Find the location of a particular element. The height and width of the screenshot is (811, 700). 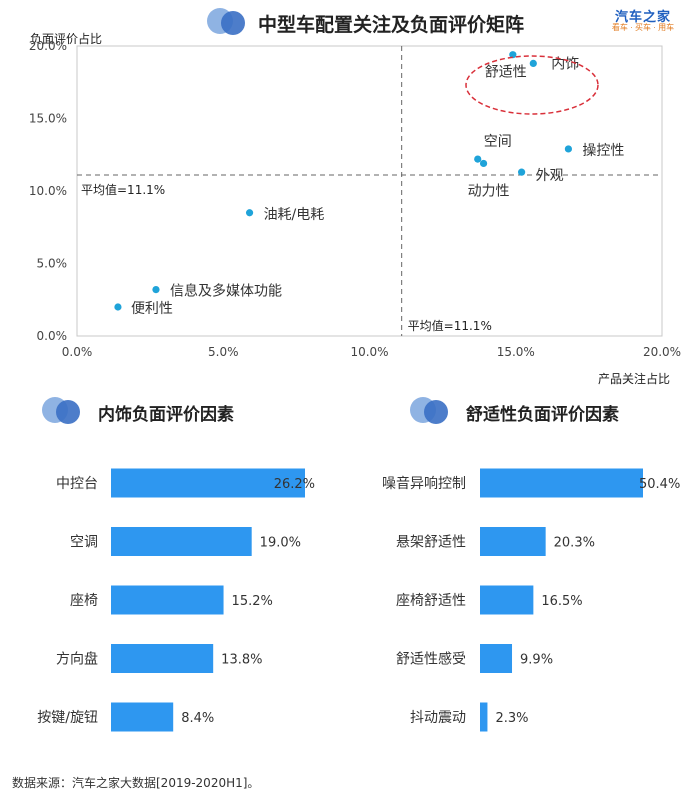

logo-tagline: 看车 · 买车 · 用车 is located at coordinates (643, 28).